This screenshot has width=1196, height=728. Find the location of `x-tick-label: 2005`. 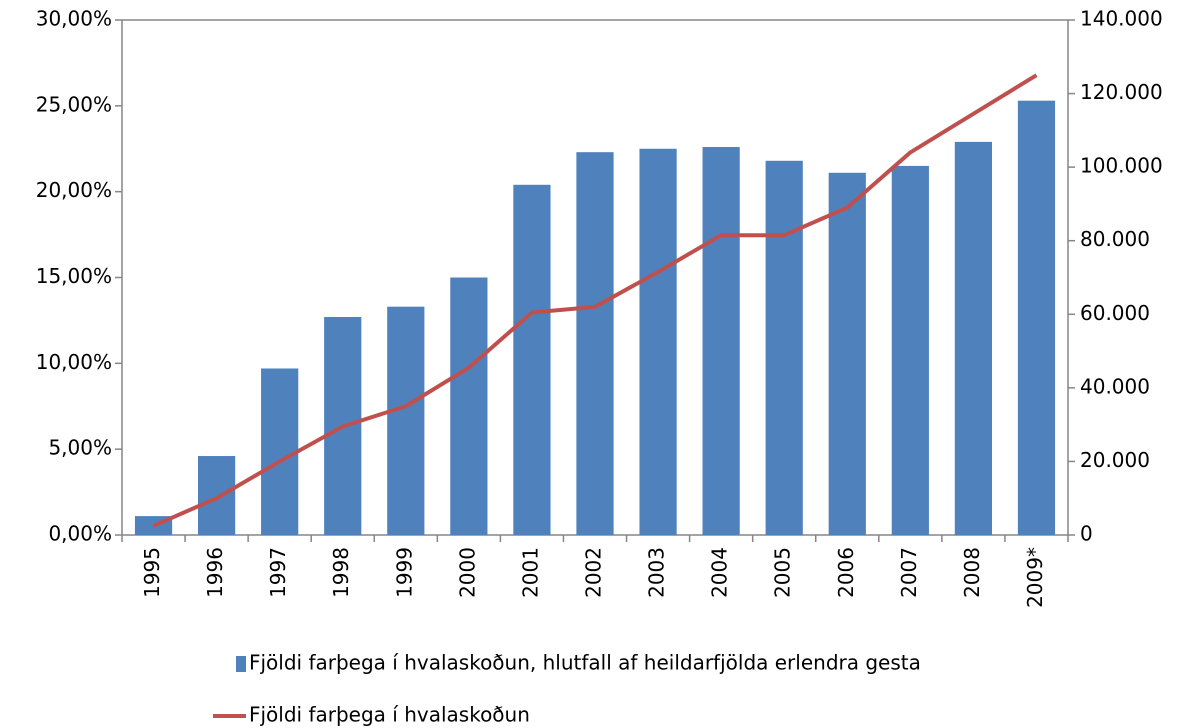

x-tick-label: 2005 is located at coordinates (783, 572).